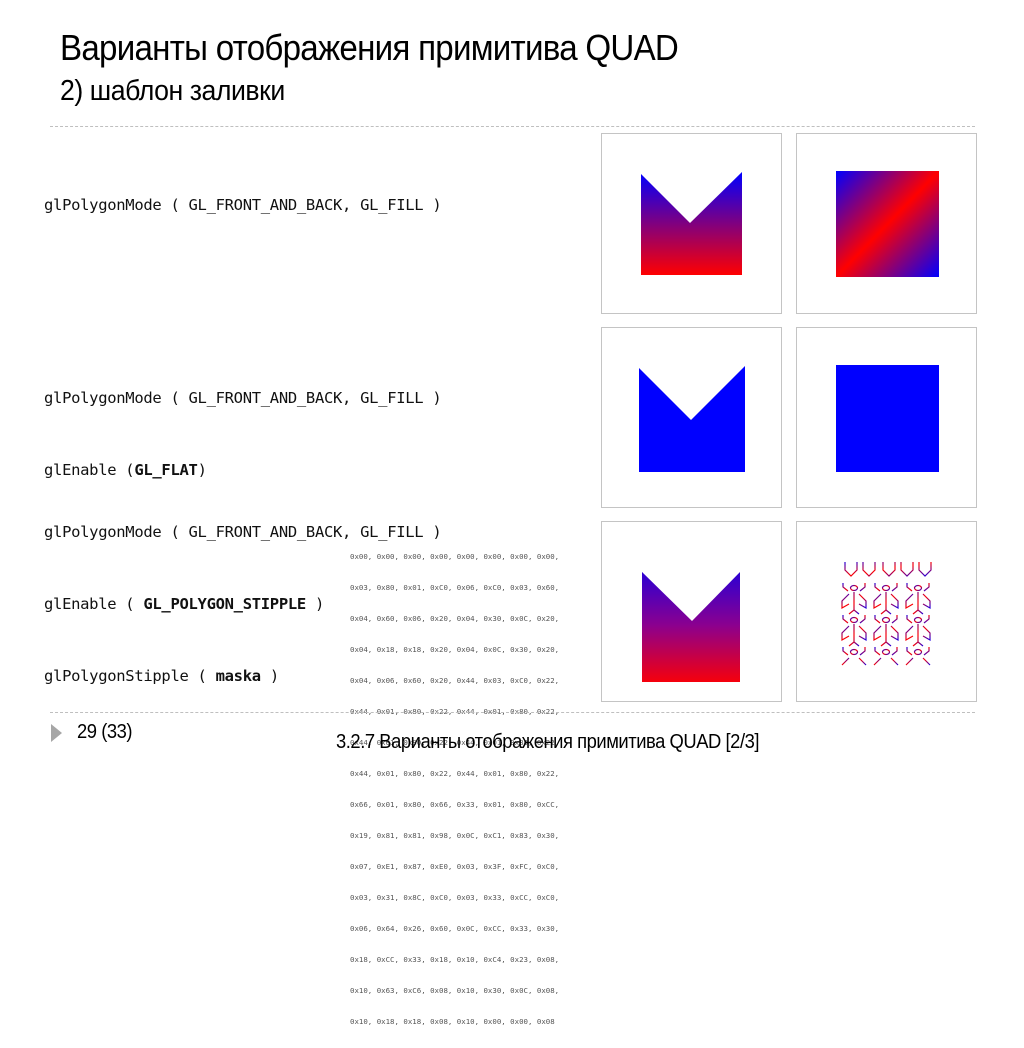 Image resolution: width=1024 pixels, height=1048 pixels. What do you see at coordinates (172, 91) in the screenshot?
I see `slide-subtitle: 2) шаблон заливки` at bounding box center [172, 91].